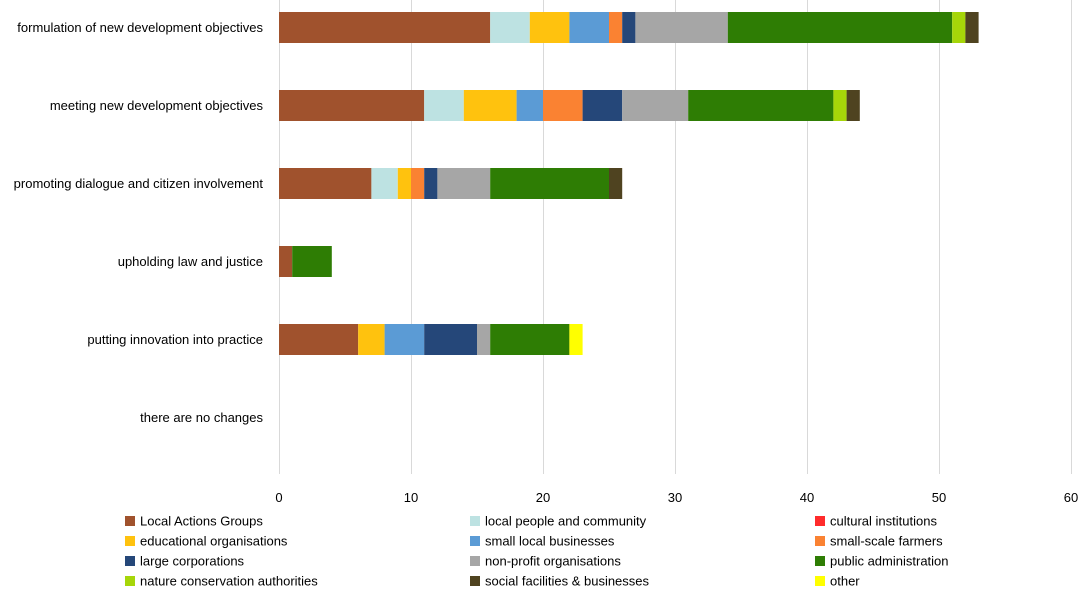 The width and height of the screenshot is (1084, 590). Describe the element at coordinates (550, 541) in the screenshot. I see `legend-label: small local businesses` at that location.